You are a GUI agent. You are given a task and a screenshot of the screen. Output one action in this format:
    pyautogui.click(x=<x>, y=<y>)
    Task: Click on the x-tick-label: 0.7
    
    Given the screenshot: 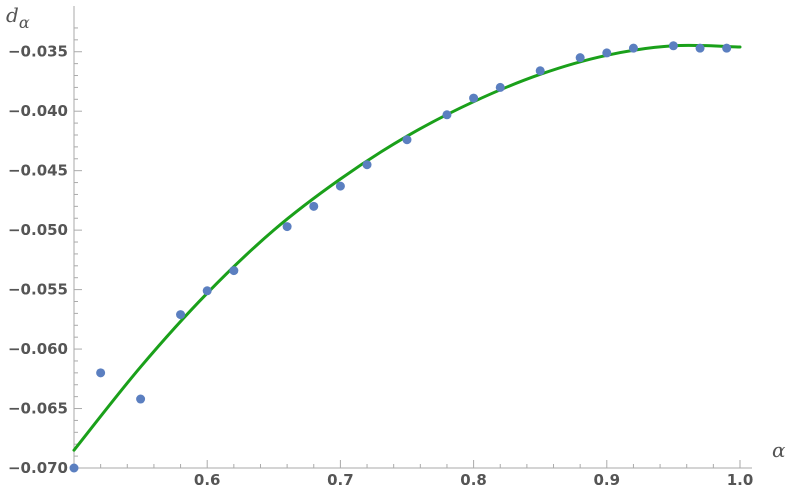 What is the action you would take?
    pyautogui.click(x=340, y=479)
    